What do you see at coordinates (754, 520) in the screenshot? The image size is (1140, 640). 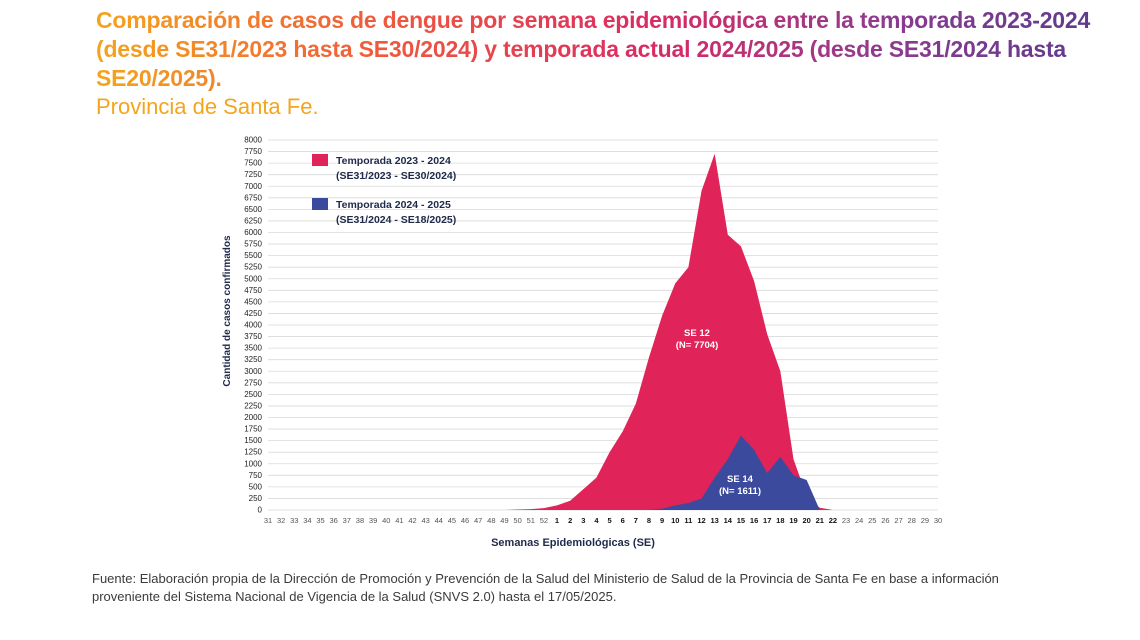 I see `x-tick-label: 16` at bounding box center [754, 520].